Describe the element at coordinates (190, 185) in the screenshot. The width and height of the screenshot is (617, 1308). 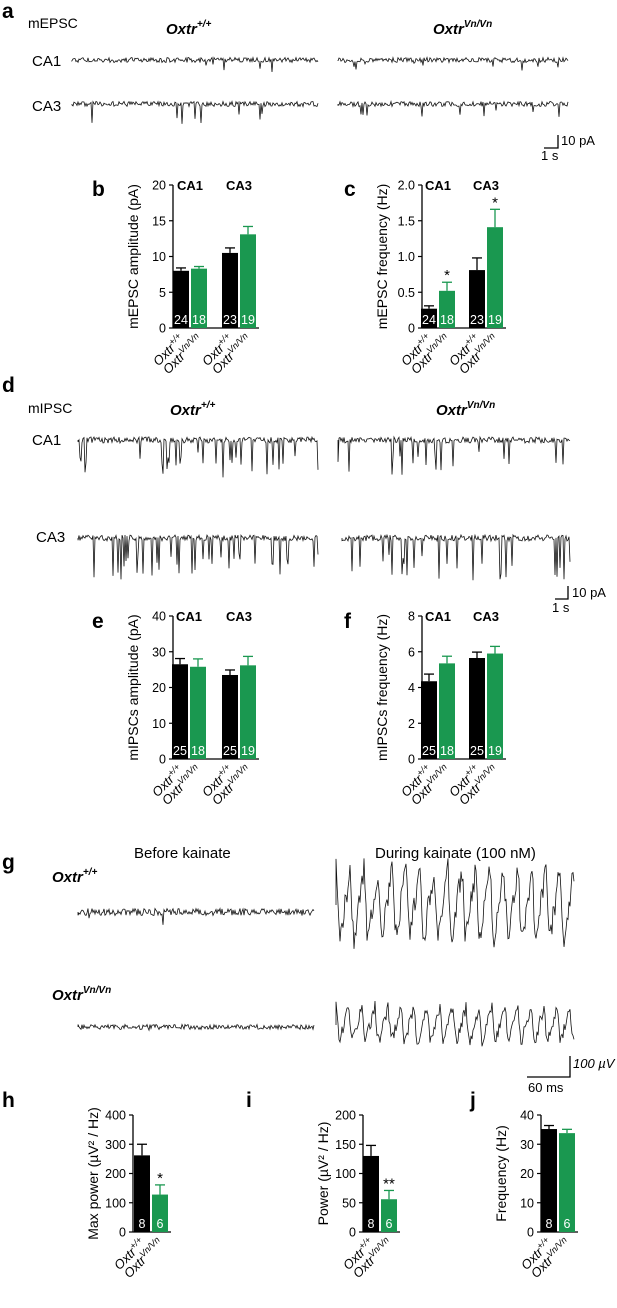
I see `group-label-b-0: CA1` at that location.